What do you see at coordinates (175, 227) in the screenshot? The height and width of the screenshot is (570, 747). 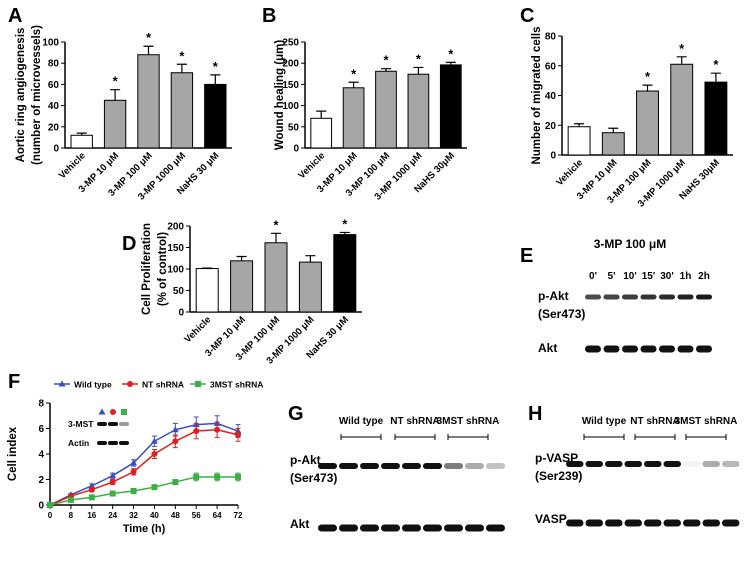 I see `y-tick-label: 200` at bounding box center [175, 227].